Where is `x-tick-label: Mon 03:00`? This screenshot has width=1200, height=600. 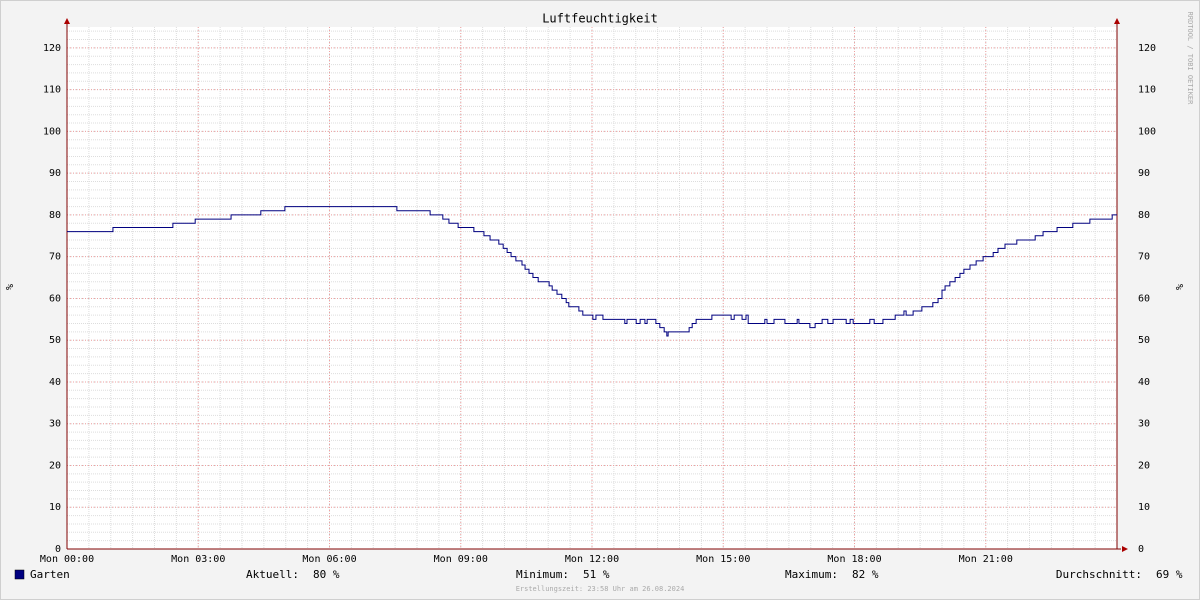
x-tick-label: Mon 03:00 is located at coordinates (198, 559).